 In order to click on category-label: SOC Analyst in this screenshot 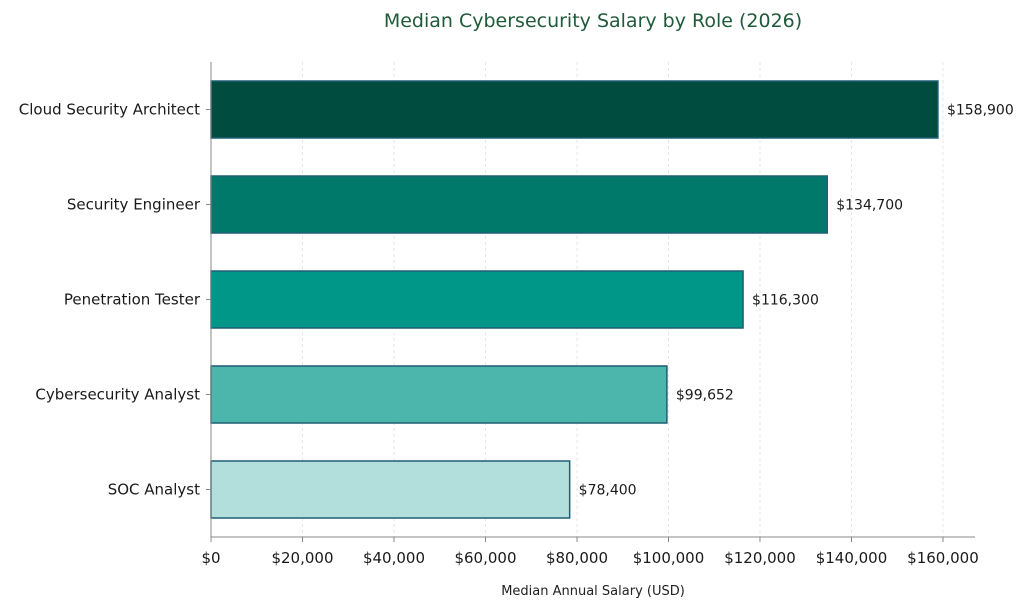, I will do `click(154, 490)`.